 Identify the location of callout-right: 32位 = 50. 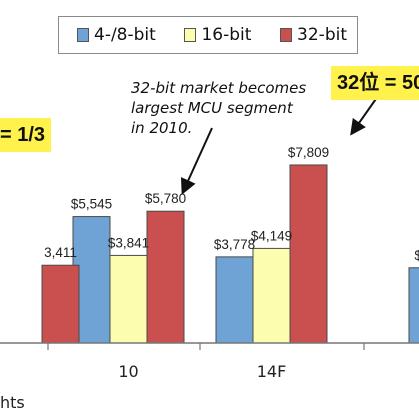
(375, 83).